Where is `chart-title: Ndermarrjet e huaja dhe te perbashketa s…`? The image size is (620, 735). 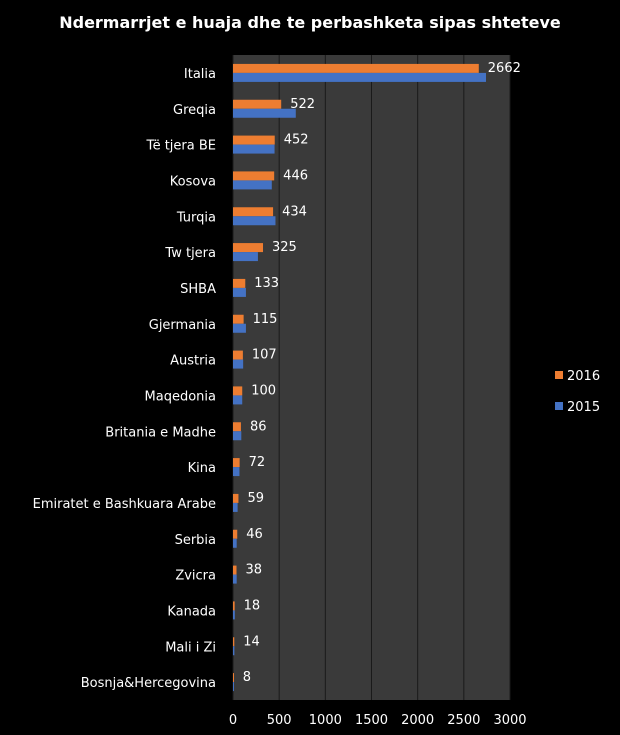 chart-title: Ndermarrjet e huaja dhe te perbashketa s… is located at coordinates (310, 22).